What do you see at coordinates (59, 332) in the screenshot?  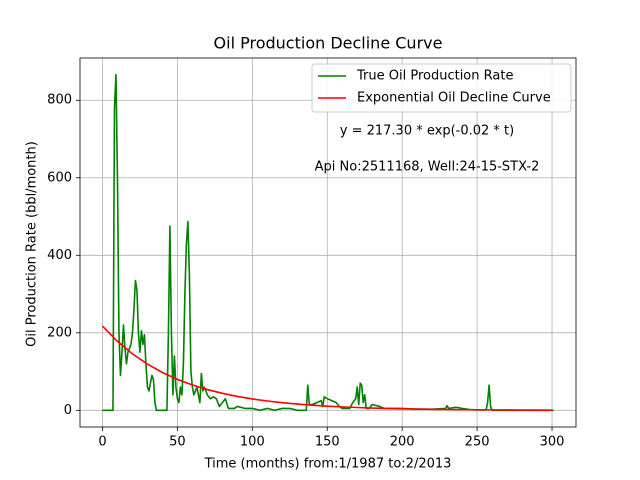 I see `y-tick-label: 200` at bounding box center [59, 332].